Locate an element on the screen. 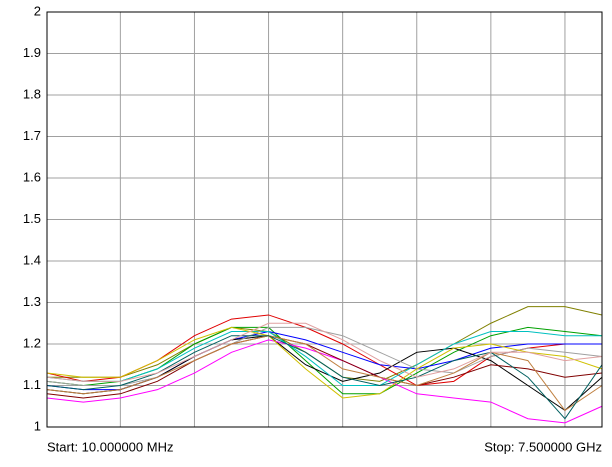 Image resolution: width=612 pixels, height=467 pixels. y-tick-label: 1 is located at coordinates (37, 425).